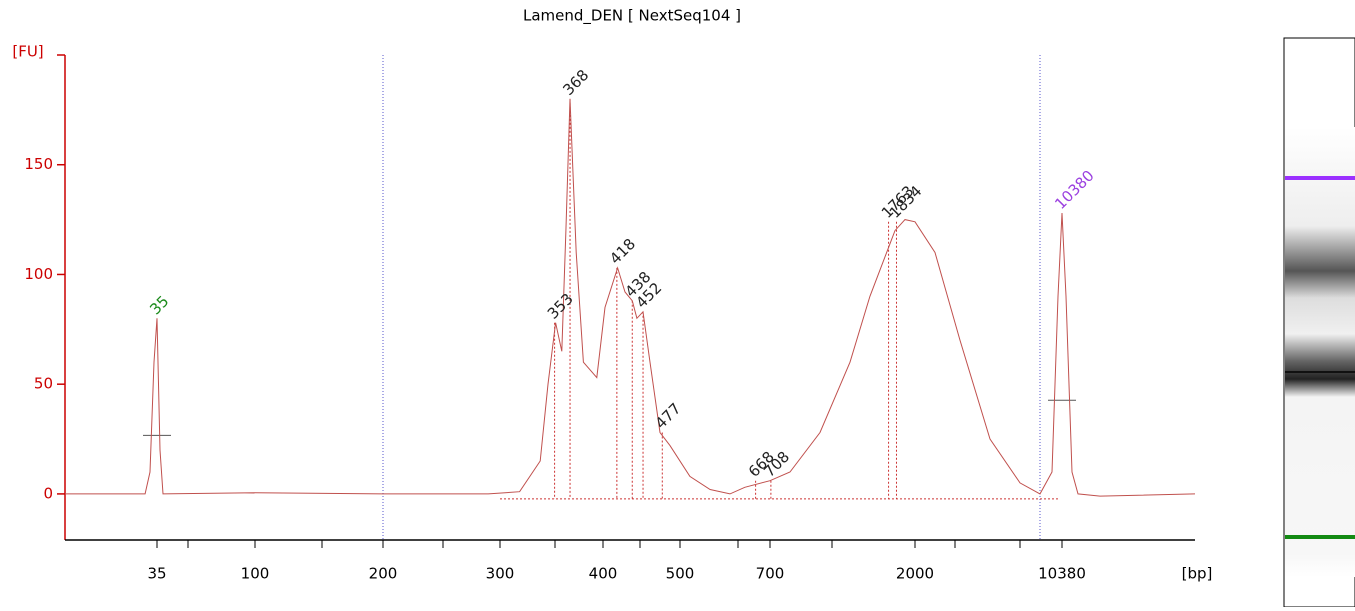  What do you see at coordinates (38, 274) in the screenshot?
I see `y-tick-label: 100` at bounding box center [38, 274].